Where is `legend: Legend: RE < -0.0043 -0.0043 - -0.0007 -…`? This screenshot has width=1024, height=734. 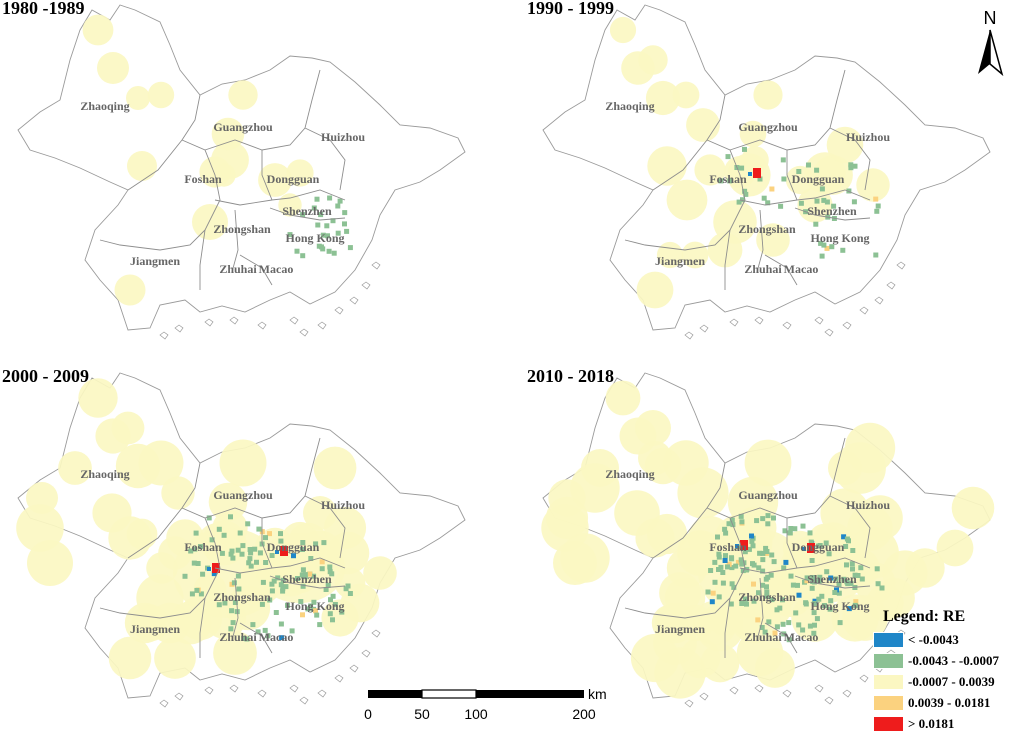
legend: Legend: RE < -0.0043 -0.0043 - -0.0007 -… is located at coordinates (948, 670).